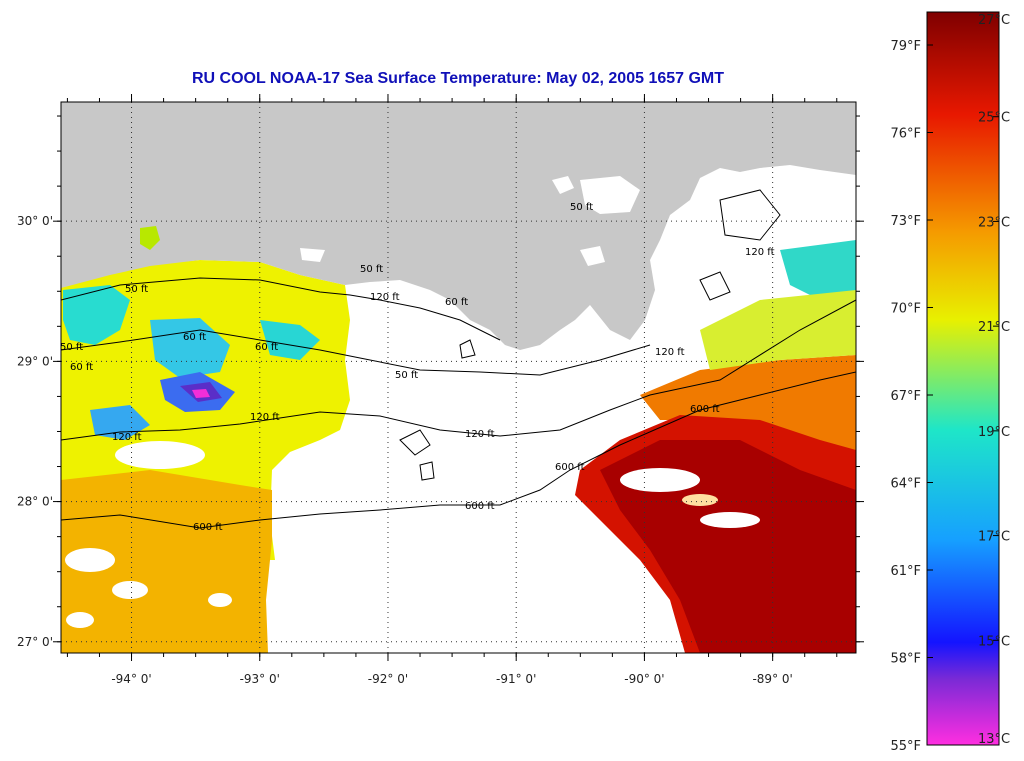  I want to click on colorbar-celsius-label: 13°C, so click(994, 739).